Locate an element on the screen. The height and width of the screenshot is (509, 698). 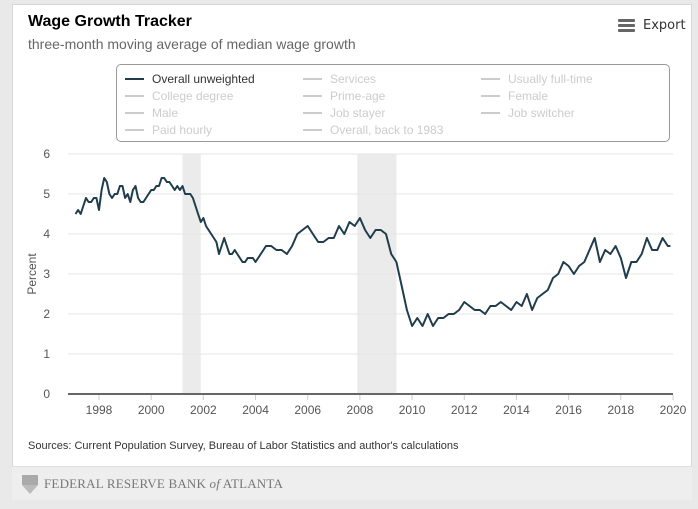
legend-item-male: Male is located at coordinates (151, 113).